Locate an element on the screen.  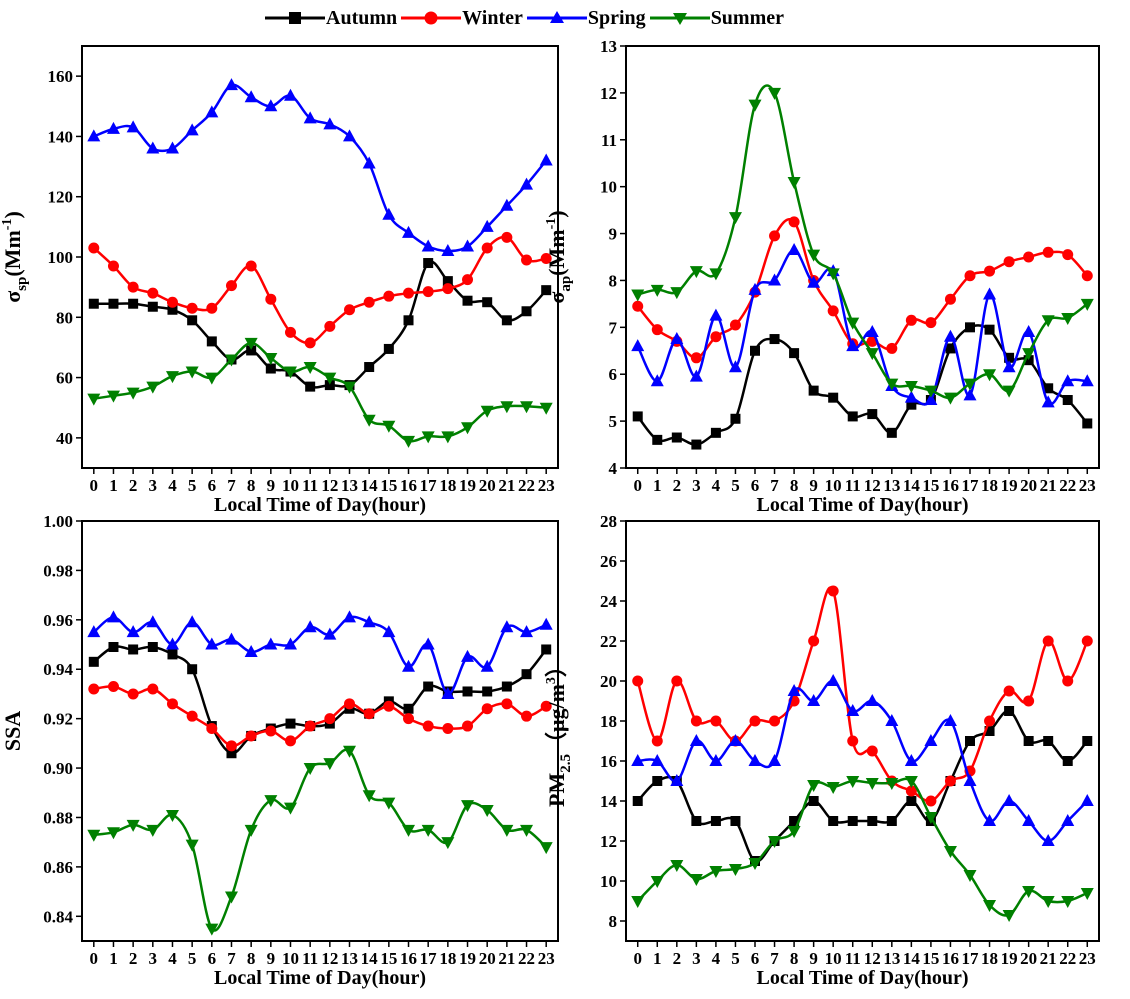
x-tick-label: 14 is located at coordinates (370, 485).